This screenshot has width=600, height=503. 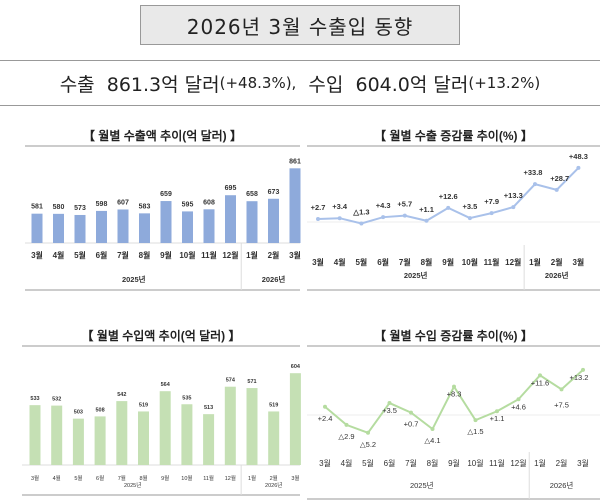 What do you see at coordinates (469, 206) in the screenshot?
I see `data-label: +3.5` at bounding box center [469, 206].